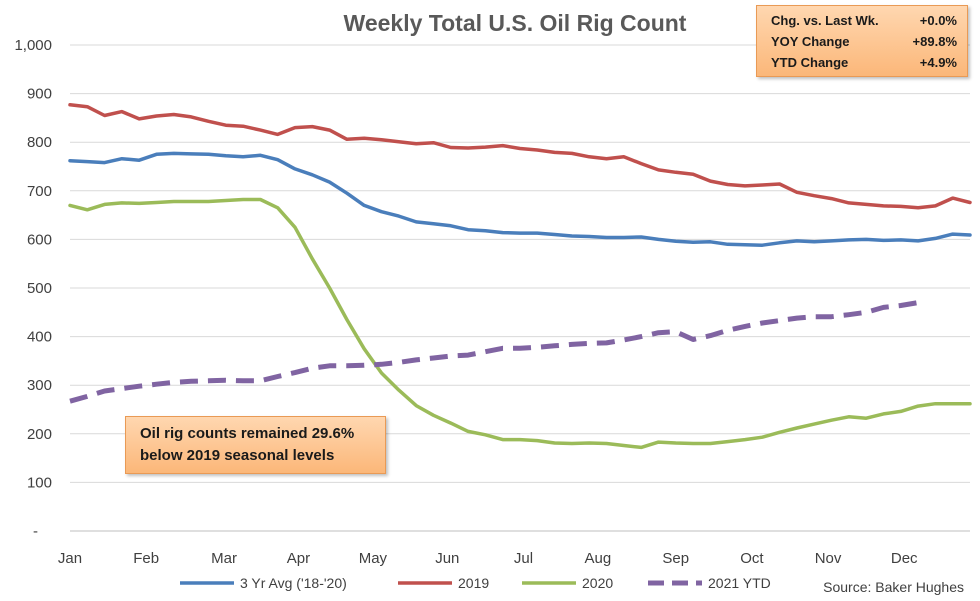 The width and height of the screenshot is (980, 601). What do you see at coordinates (597, 583) in the screenshot?
I see `legend-label: 2020` at bounding box center [597, 583].